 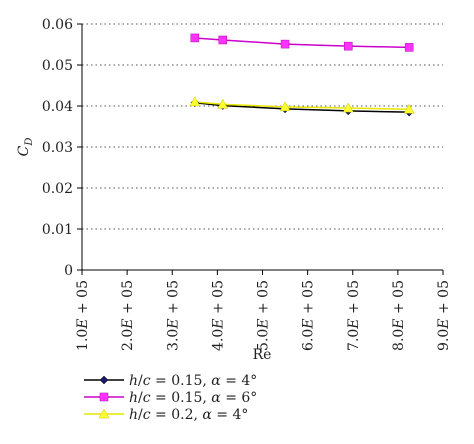 I want to click on x-tick-label: 4.0E + 05, so click(x=218, y=315).